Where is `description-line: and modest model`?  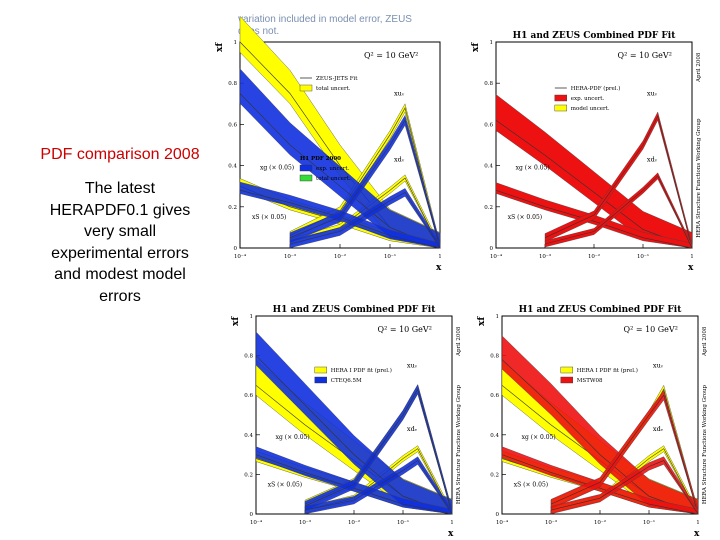 description-line: and modest model is located at coordinates (120, 274).